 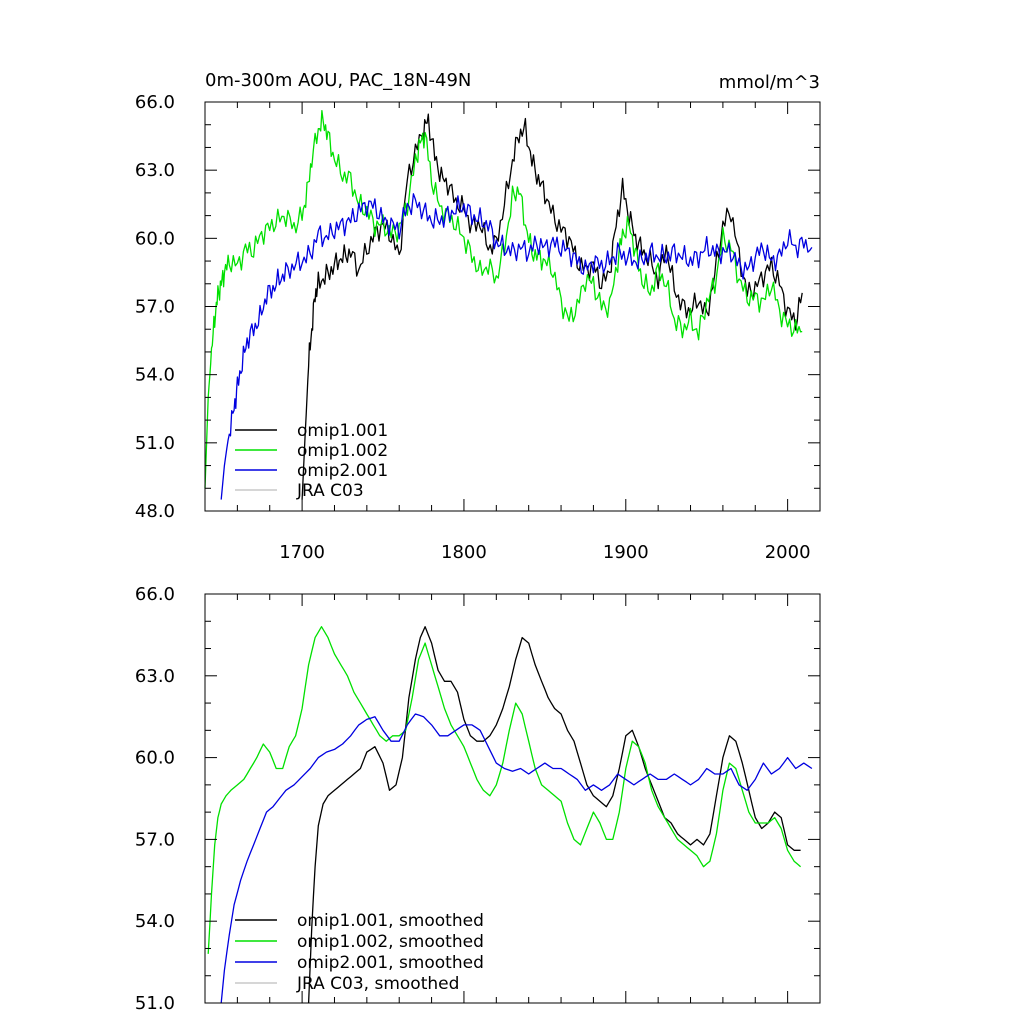 I want to click on x-tick-label: 1800, so click(x=464, y=552).